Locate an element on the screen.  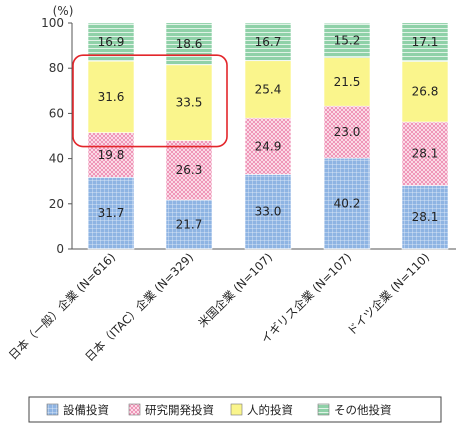
bar-value-label: 21.5 is located at coordinates (347, 82).